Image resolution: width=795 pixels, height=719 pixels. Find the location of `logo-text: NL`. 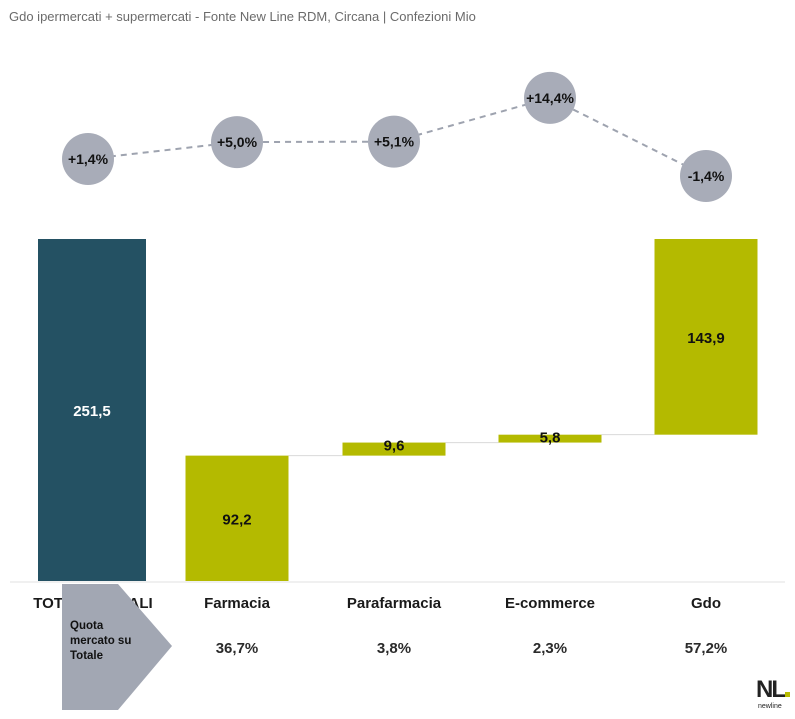

logo-text: NL is located at coordinates (771, 689).